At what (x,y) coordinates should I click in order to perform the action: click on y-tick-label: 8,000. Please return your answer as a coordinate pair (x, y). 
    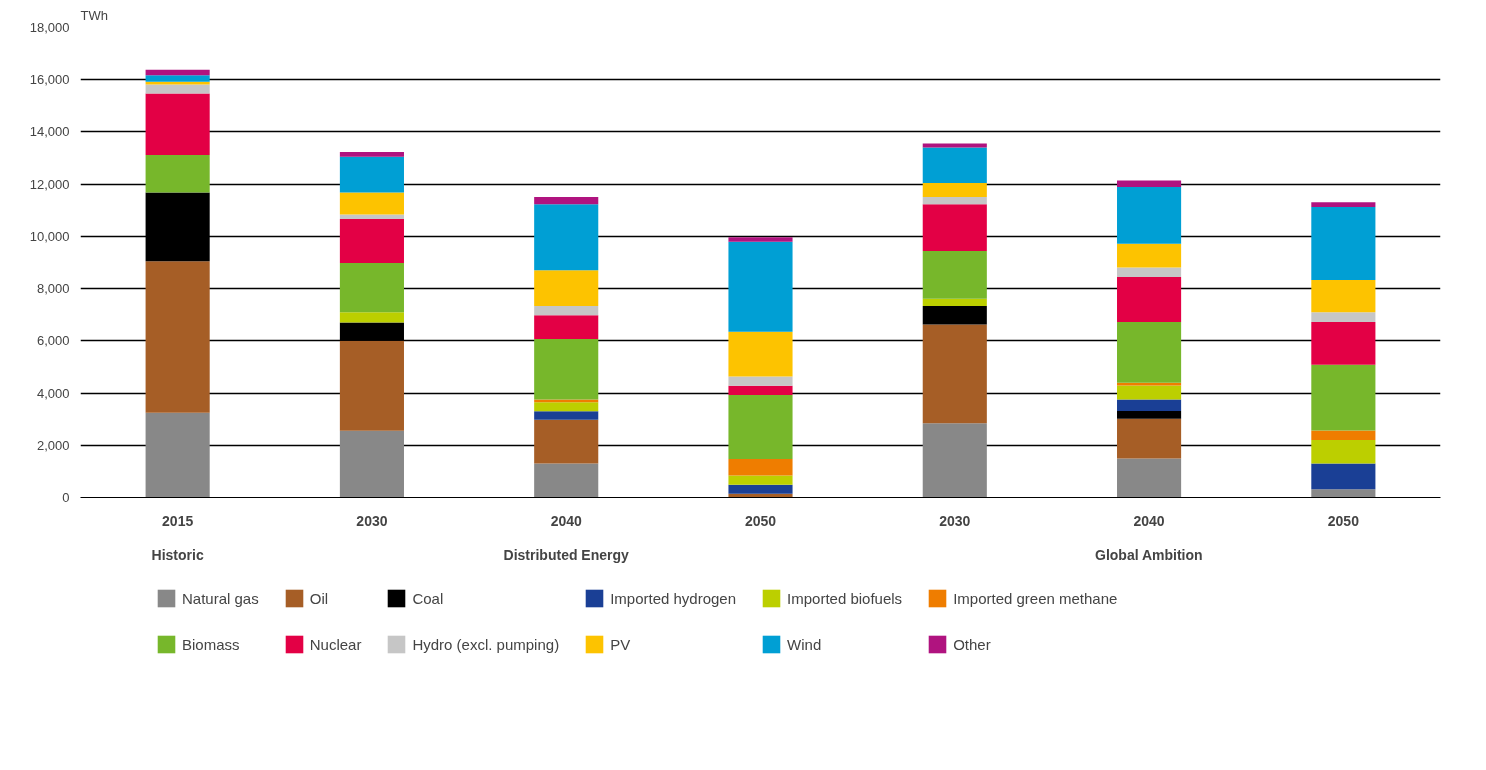
    Looking at the image, I should click on (53, 289).